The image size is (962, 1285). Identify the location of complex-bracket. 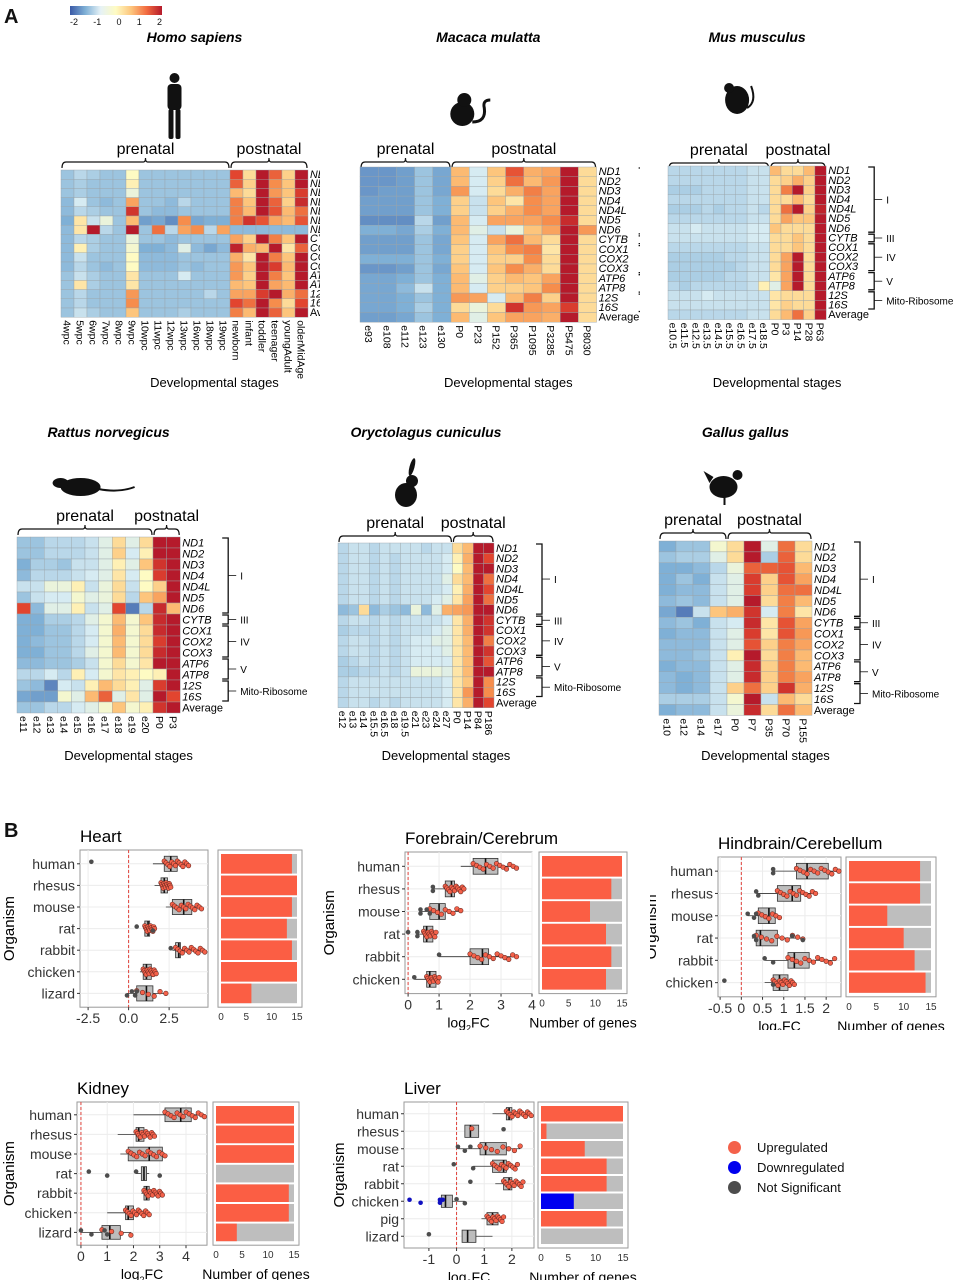
(539, 687).